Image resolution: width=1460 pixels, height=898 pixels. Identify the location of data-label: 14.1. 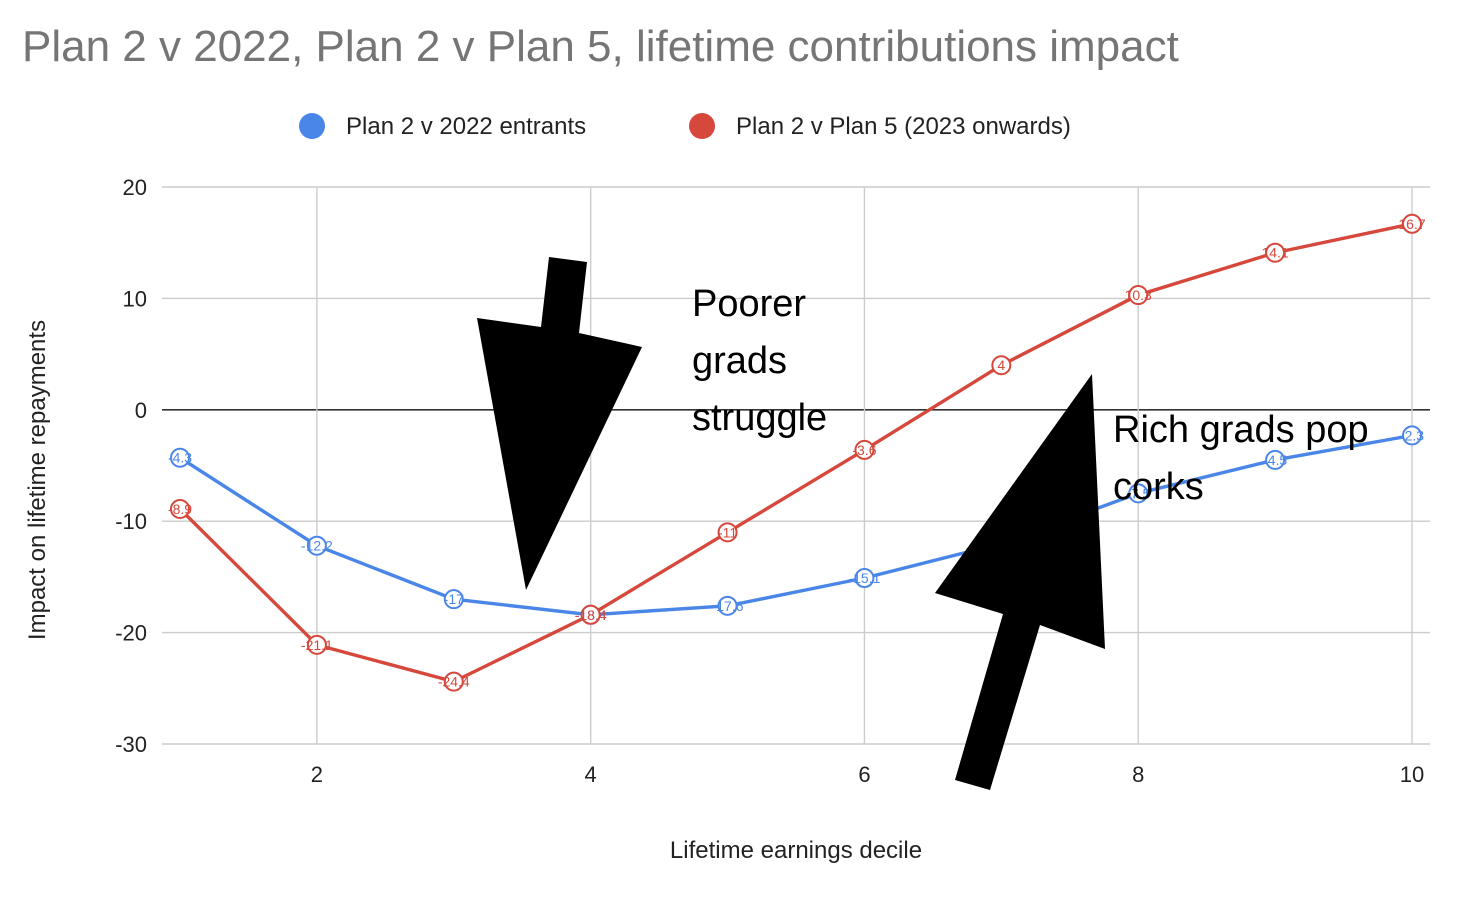
(1274, 253).